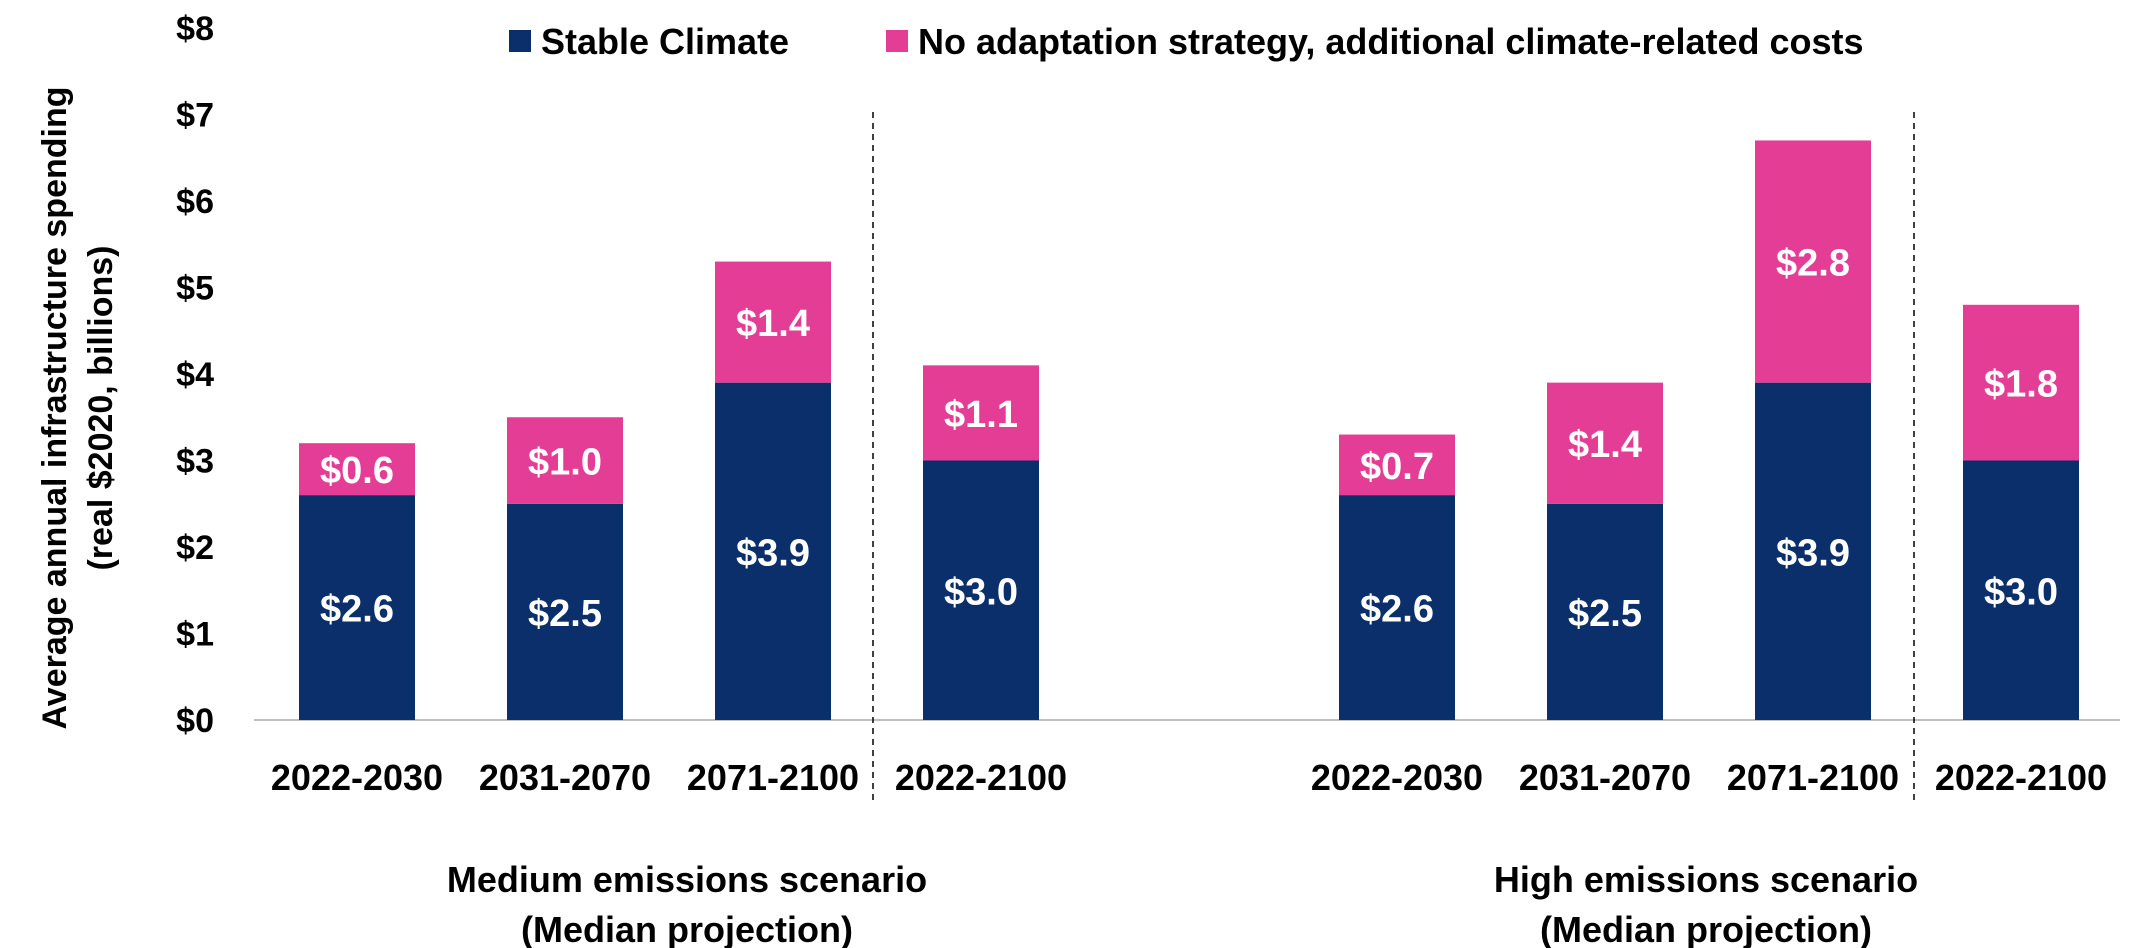 The height and width of the screenshot is (948, 2151). What do you see at coordinates (195, 202) in the screenshot?
I see `y-tick-label: $6` at bounding box center [195, 202].